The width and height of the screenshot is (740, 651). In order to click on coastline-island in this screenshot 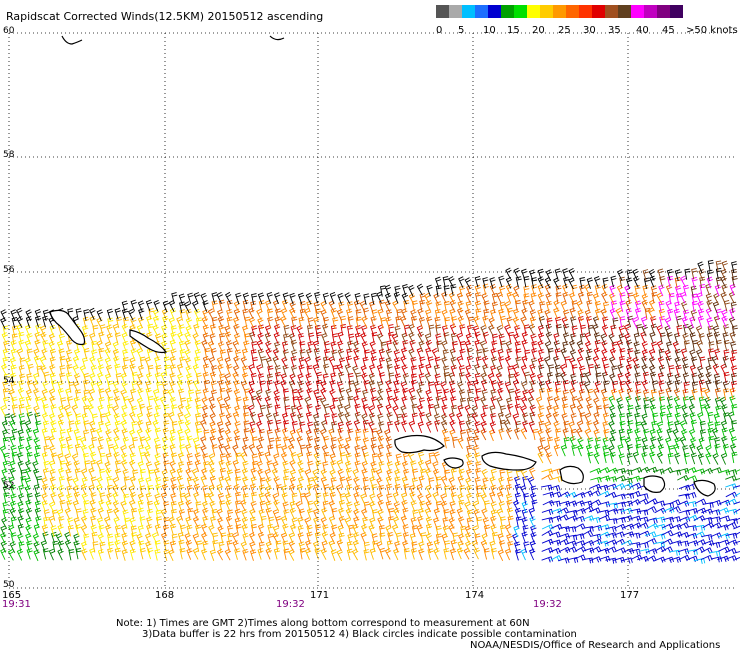, I will do `click(72, 40)`.